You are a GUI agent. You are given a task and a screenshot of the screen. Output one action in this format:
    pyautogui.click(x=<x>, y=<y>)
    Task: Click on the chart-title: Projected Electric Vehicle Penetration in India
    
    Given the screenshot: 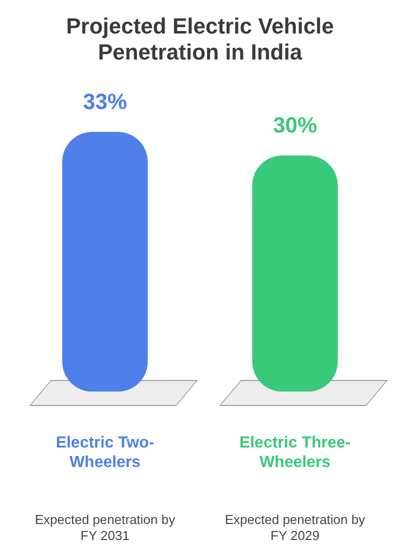 What is the action you would take?
    pyautogui.click(x=200, y=39)
    